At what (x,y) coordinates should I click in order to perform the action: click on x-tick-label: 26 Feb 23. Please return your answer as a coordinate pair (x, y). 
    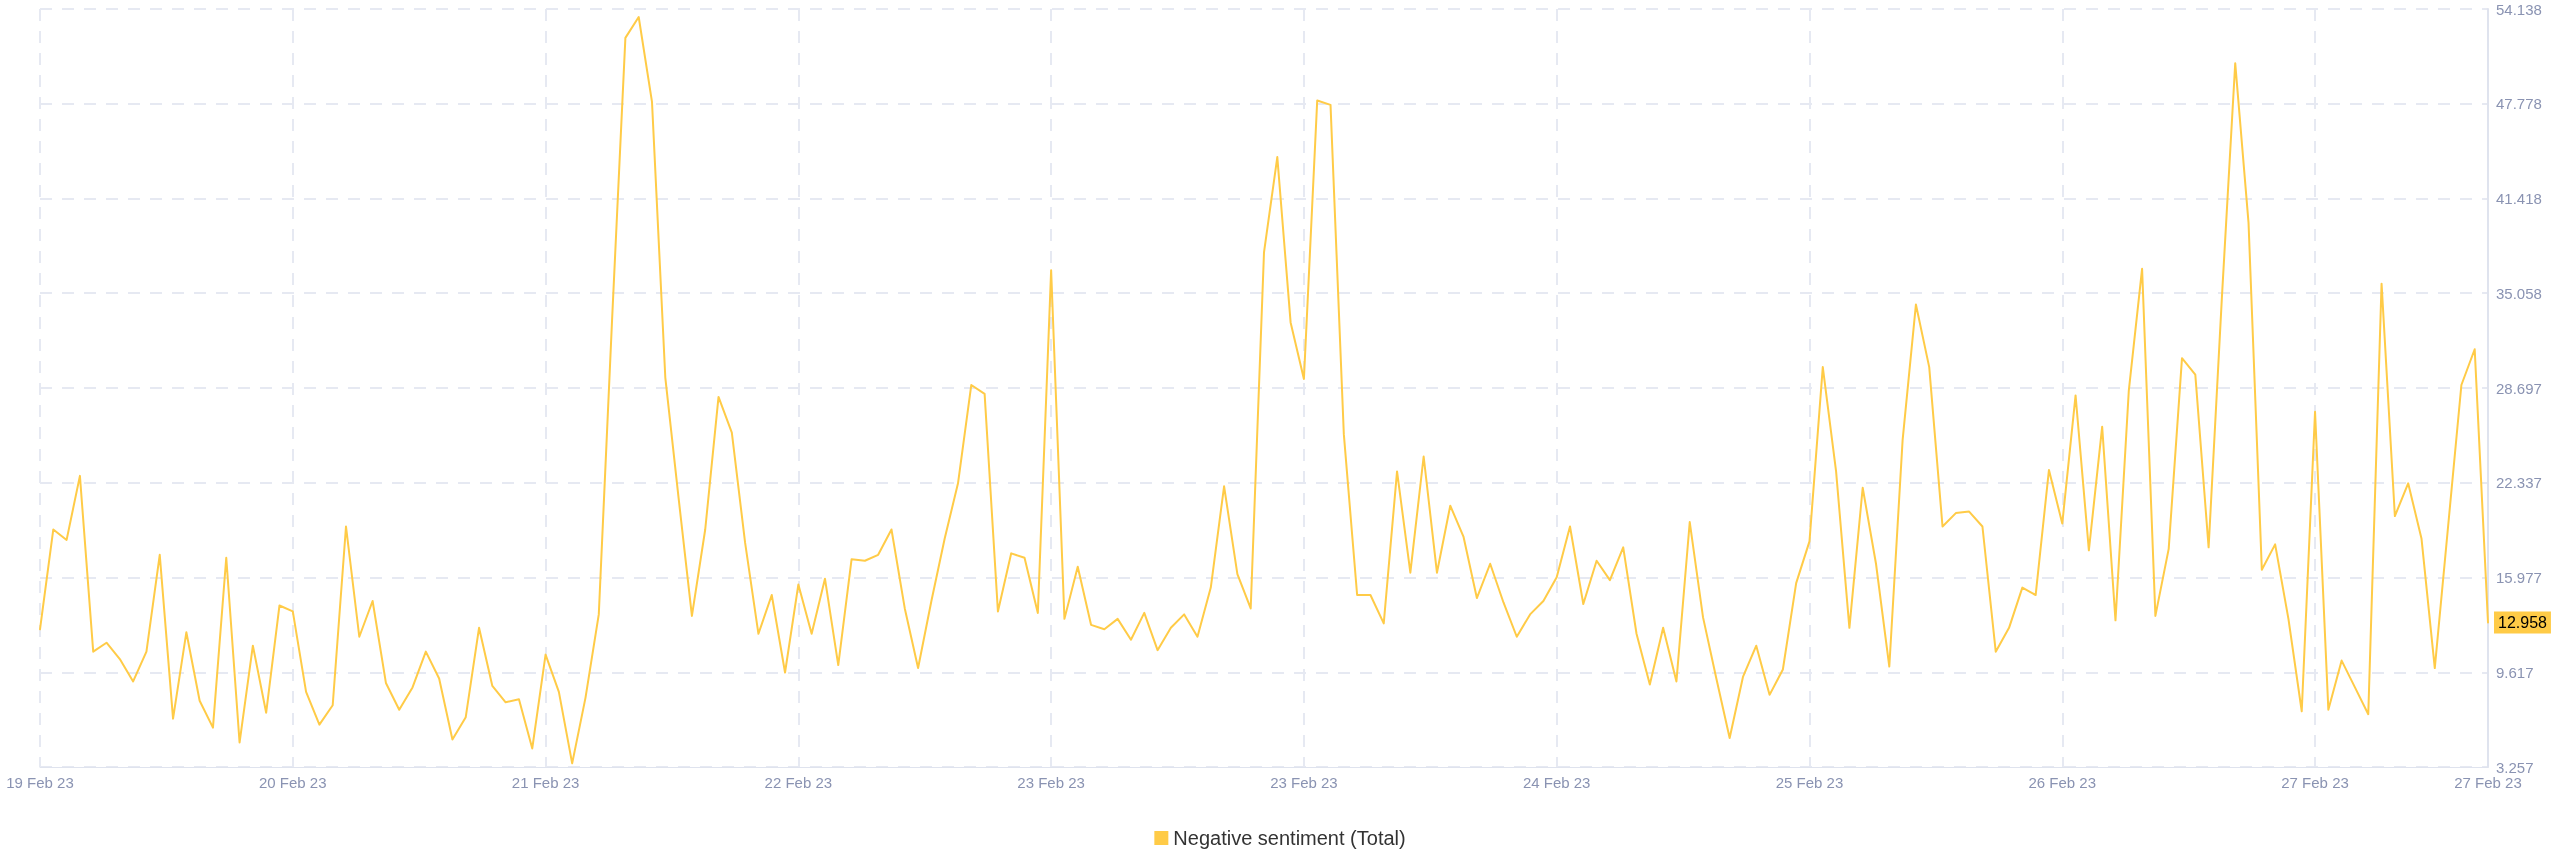
    Looking at the image, I should click on (2062, 782).